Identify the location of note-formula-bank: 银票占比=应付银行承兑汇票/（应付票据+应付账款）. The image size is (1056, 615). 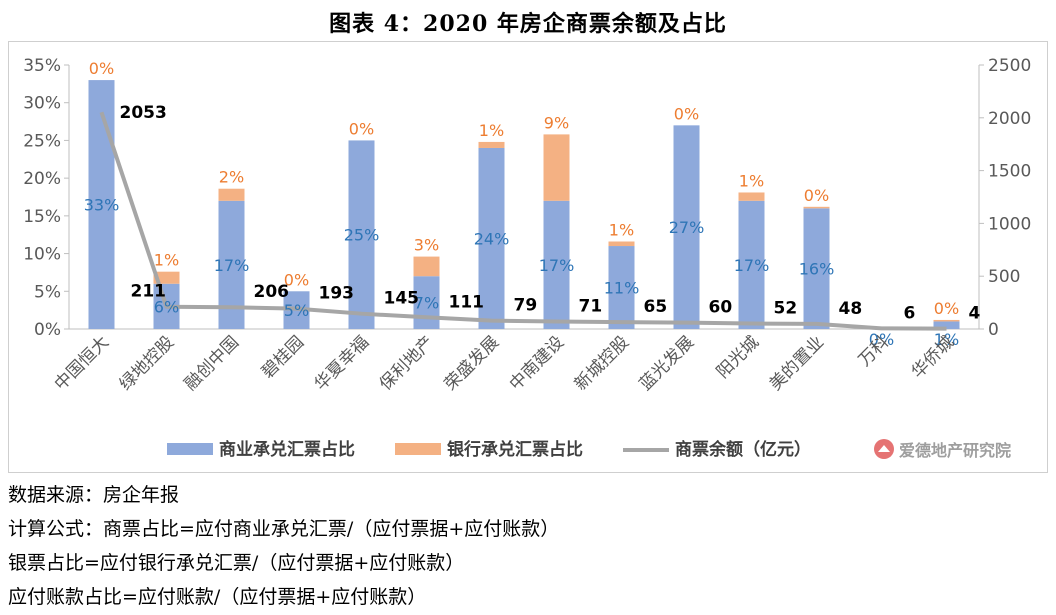
(236, 563).